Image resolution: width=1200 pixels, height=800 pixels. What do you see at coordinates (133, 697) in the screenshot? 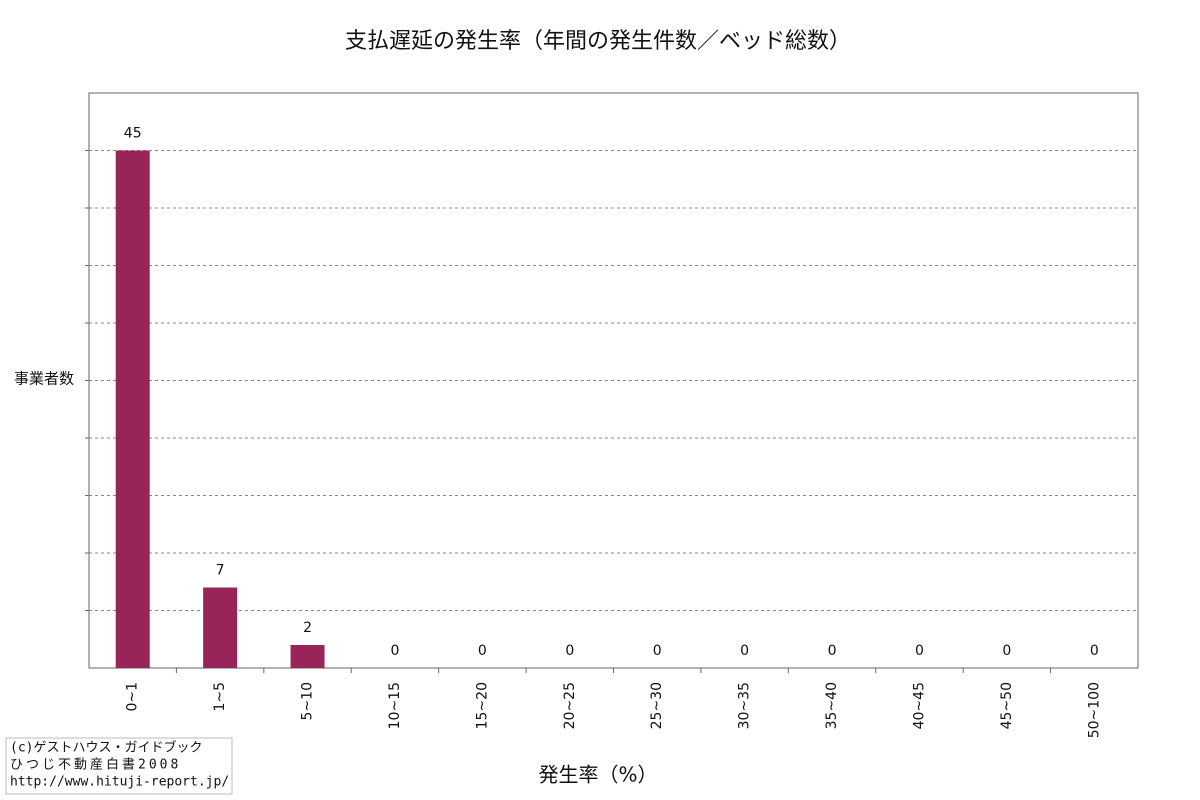
I see `x-tick-label: 0~1` at bounding box center [133, 697].